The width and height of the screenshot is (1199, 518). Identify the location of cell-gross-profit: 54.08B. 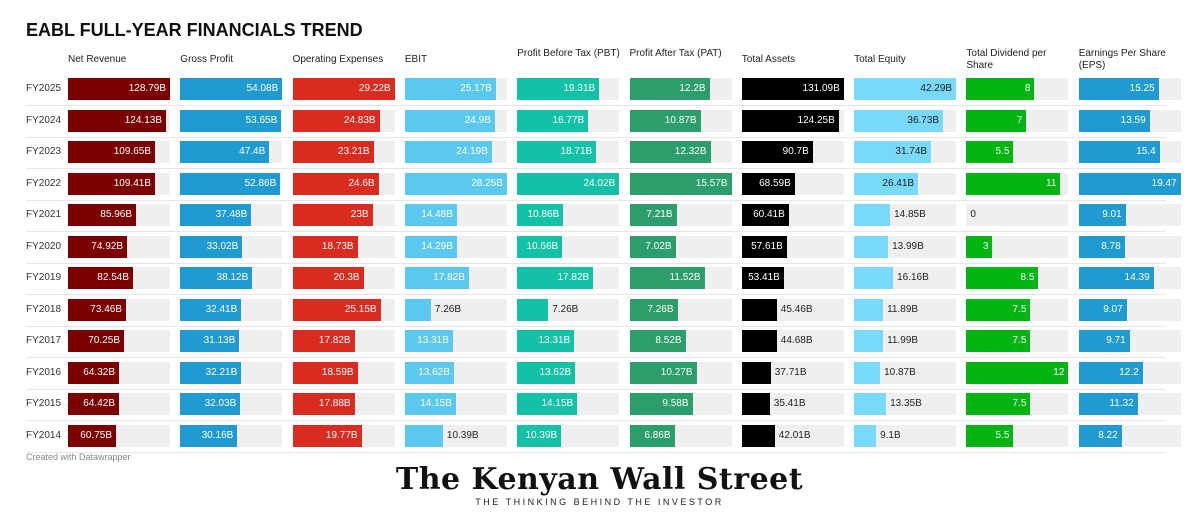
(231, 89).